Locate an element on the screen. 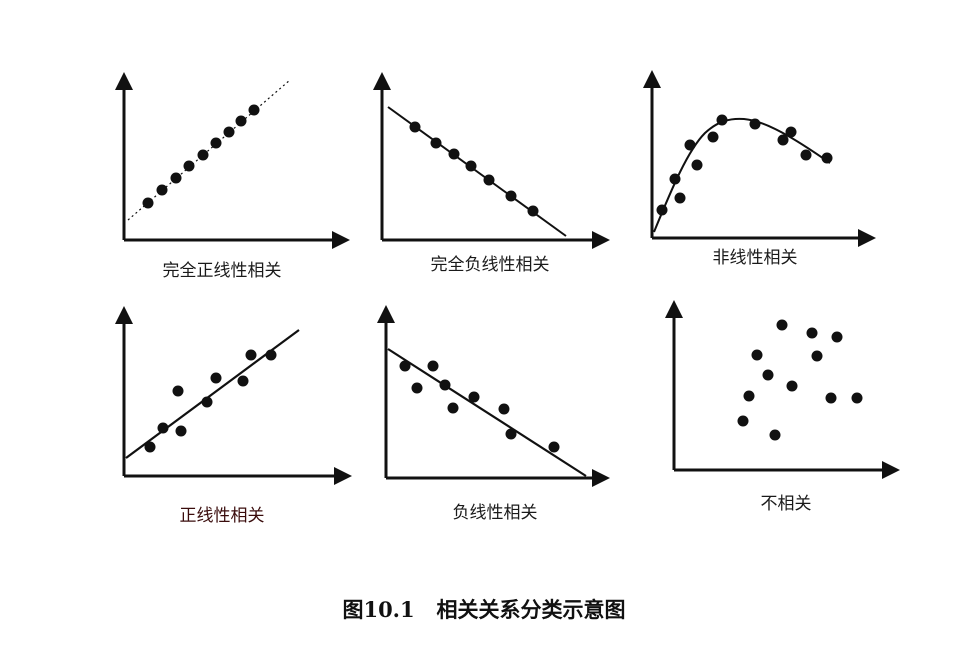 The width and height of the screenshot is (968, 662). panel-nonlinear-trend-curve is located at coordinates (742, 175).